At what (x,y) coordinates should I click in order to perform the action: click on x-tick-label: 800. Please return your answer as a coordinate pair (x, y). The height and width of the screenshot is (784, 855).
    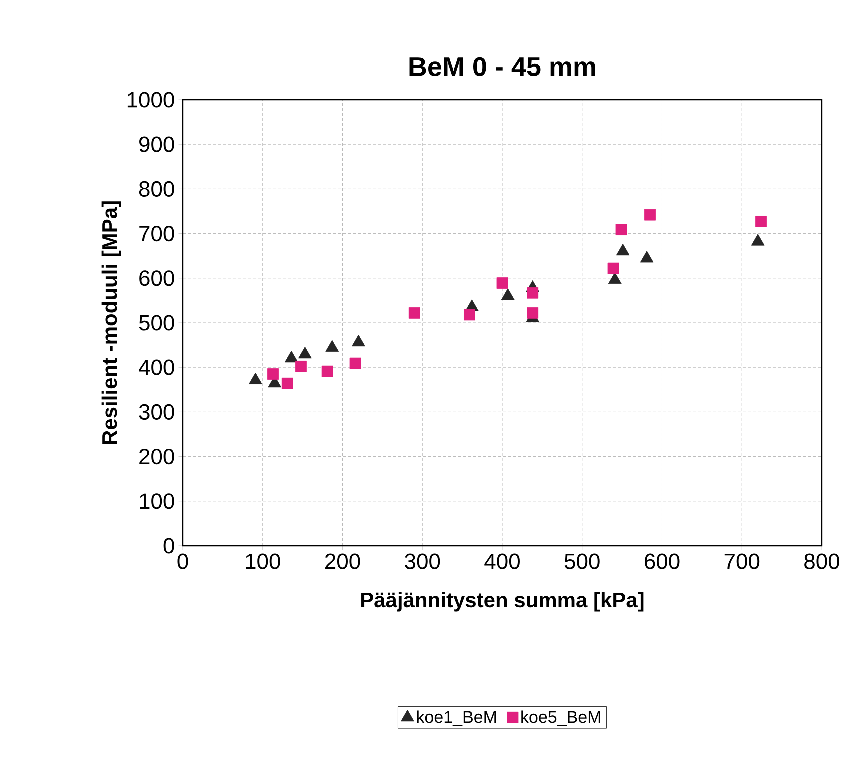
    Looking at the image, I should click on (822, 562).